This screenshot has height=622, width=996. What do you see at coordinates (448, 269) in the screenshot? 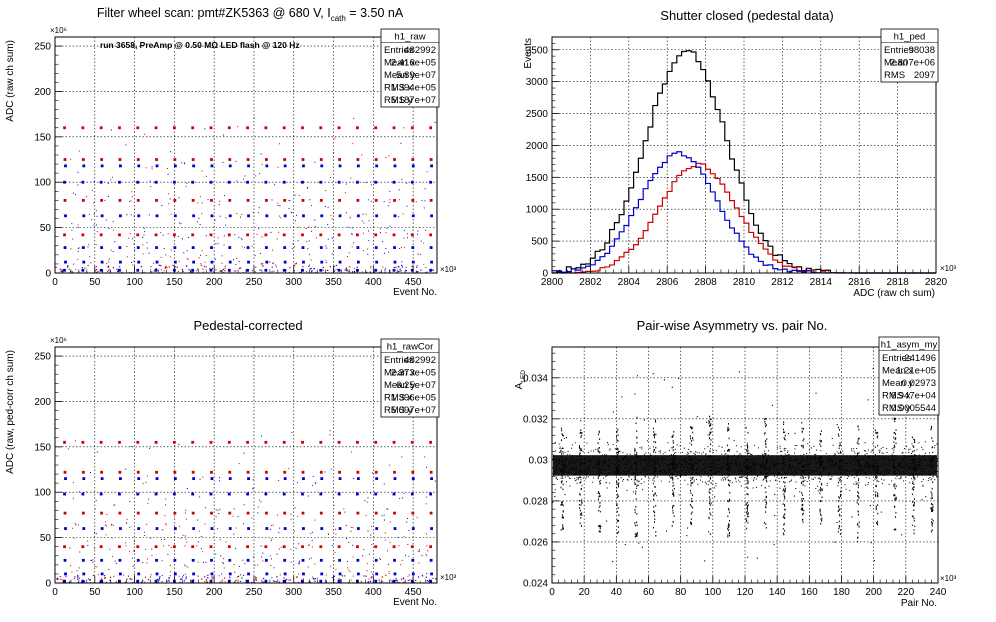
I see `x-axis-exponent: ×10³` at bounding box center [448, 269].